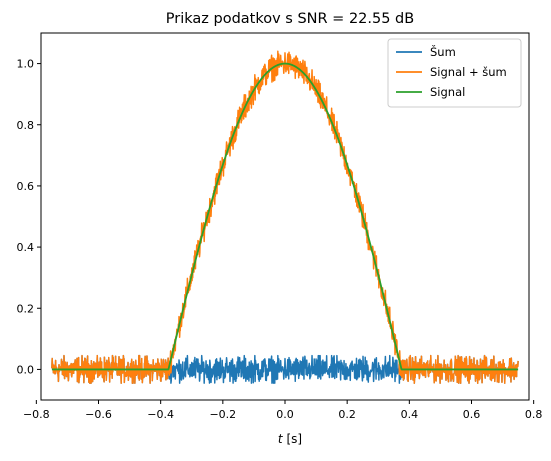 The image size is (551, 461). I want to click on x-tick-label: 0.0, so click(285, 414).